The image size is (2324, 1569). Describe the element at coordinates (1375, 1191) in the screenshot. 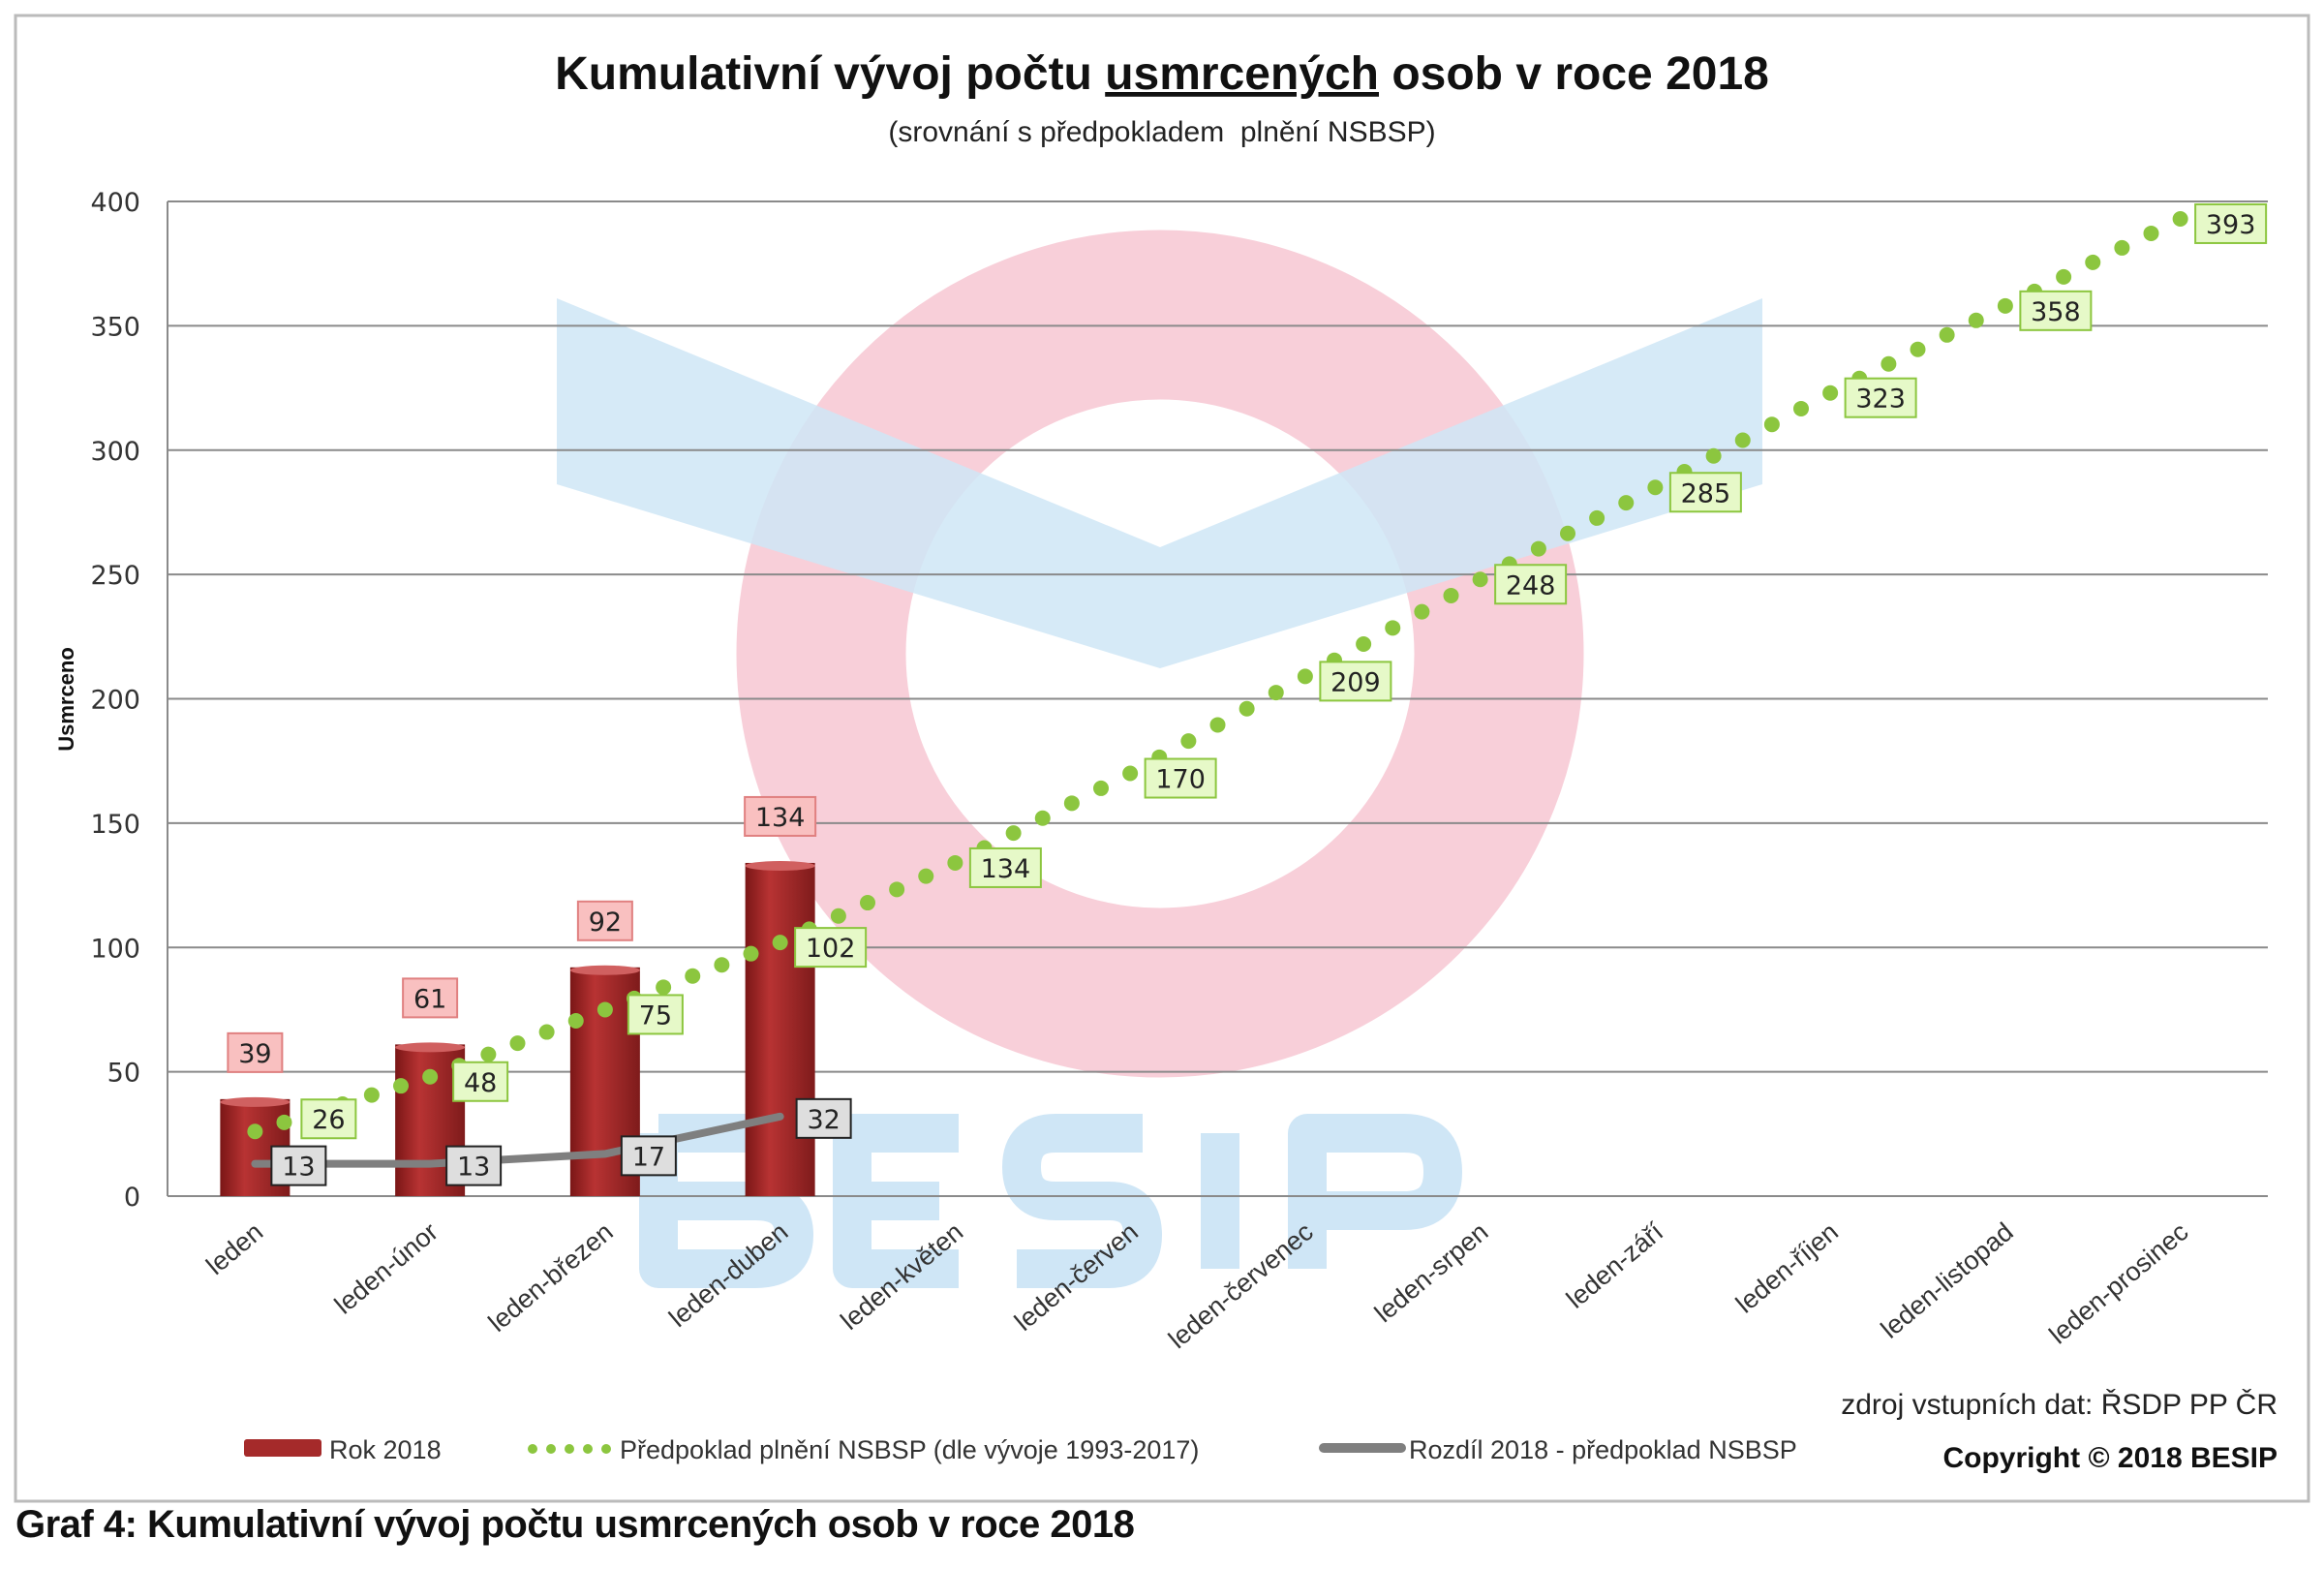

I see `watermark-letter-p` at that location.